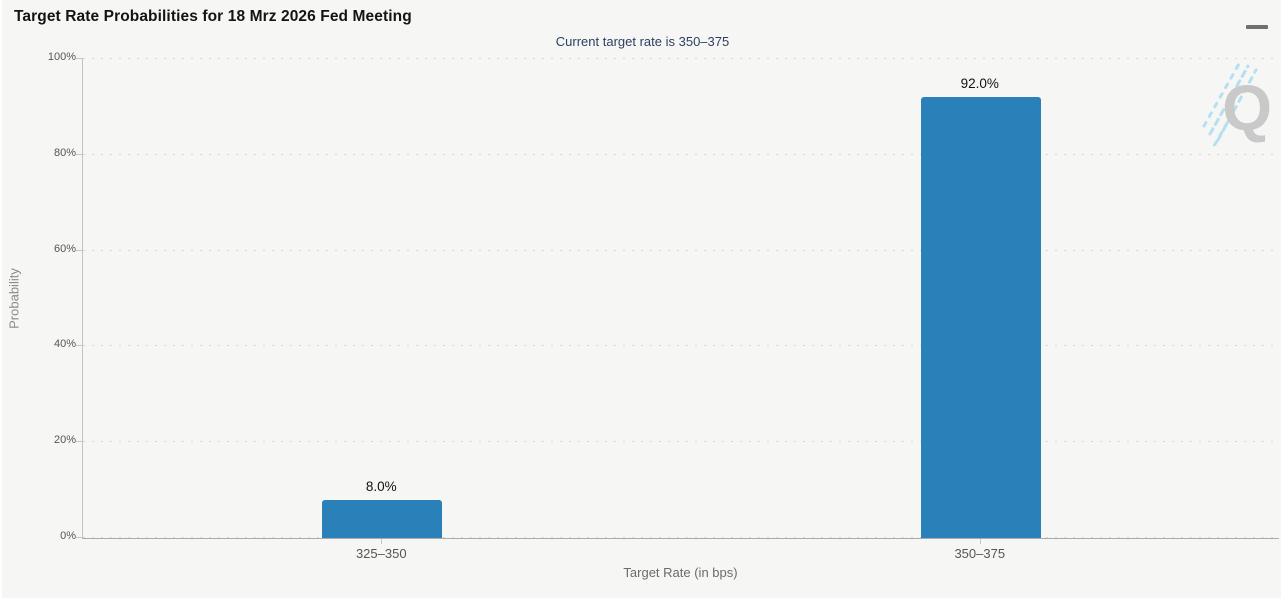  What do you see at coordinates (61, 57) in the screenshot?
I see `y-tick-label: 100%` at bounding box center [61, 57].